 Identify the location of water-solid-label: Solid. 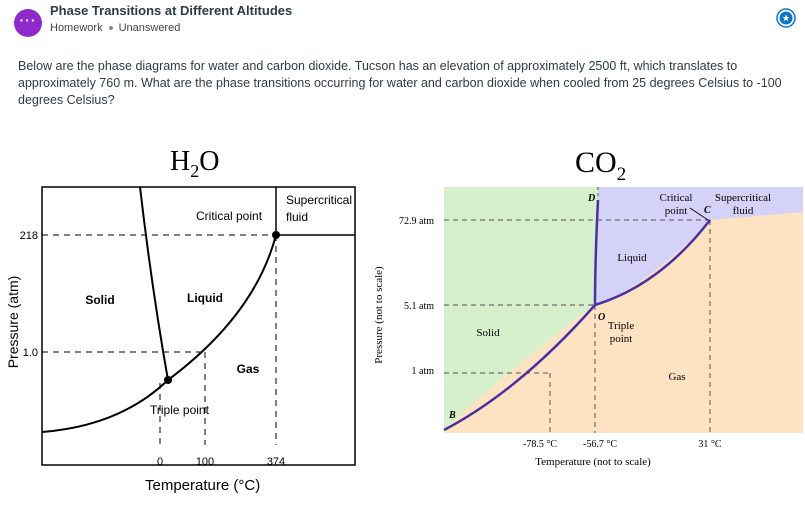
(99, 300).